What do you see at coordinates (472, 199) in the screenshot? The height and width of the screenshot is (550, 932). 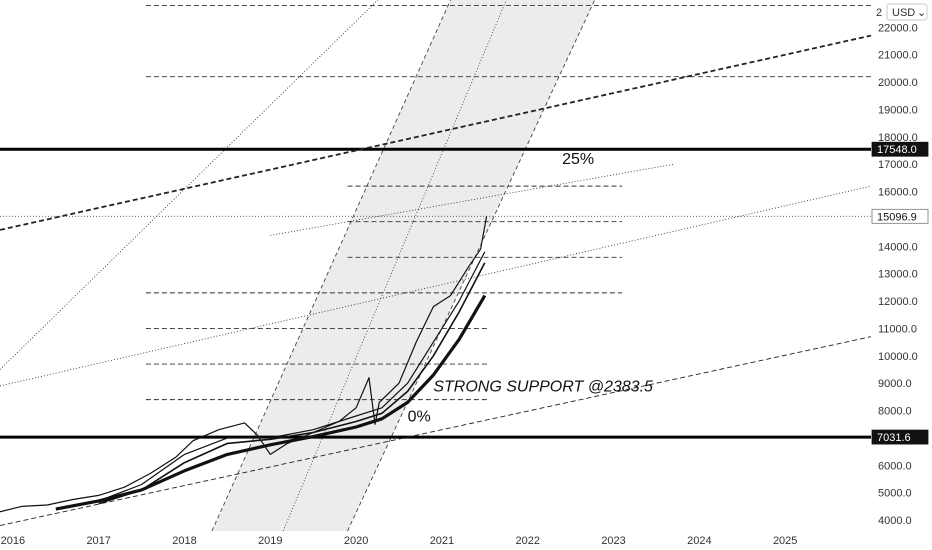 I see `trend-line` at bounding box center [472, 199].